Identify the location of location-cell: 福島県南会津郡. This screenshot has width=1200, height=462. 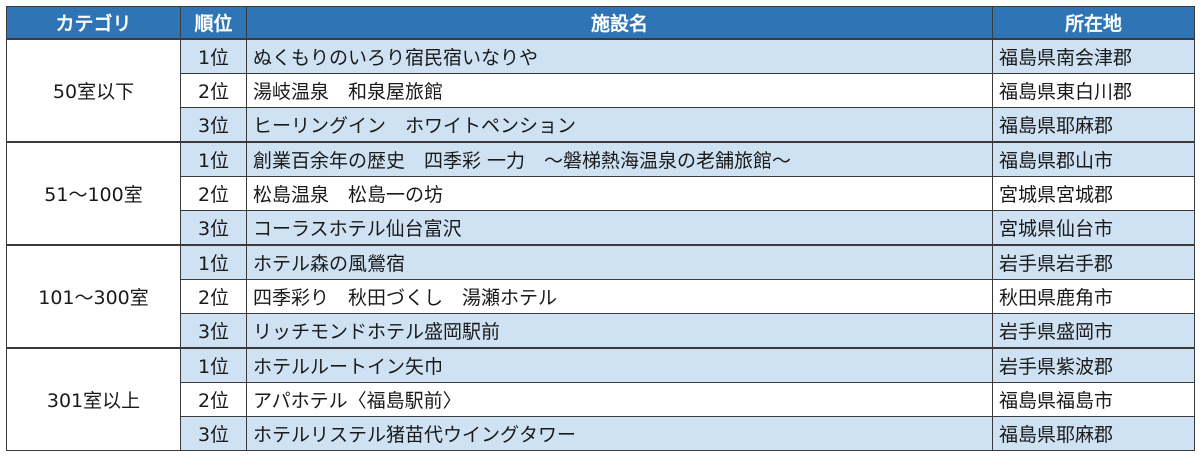
(1093, 56).